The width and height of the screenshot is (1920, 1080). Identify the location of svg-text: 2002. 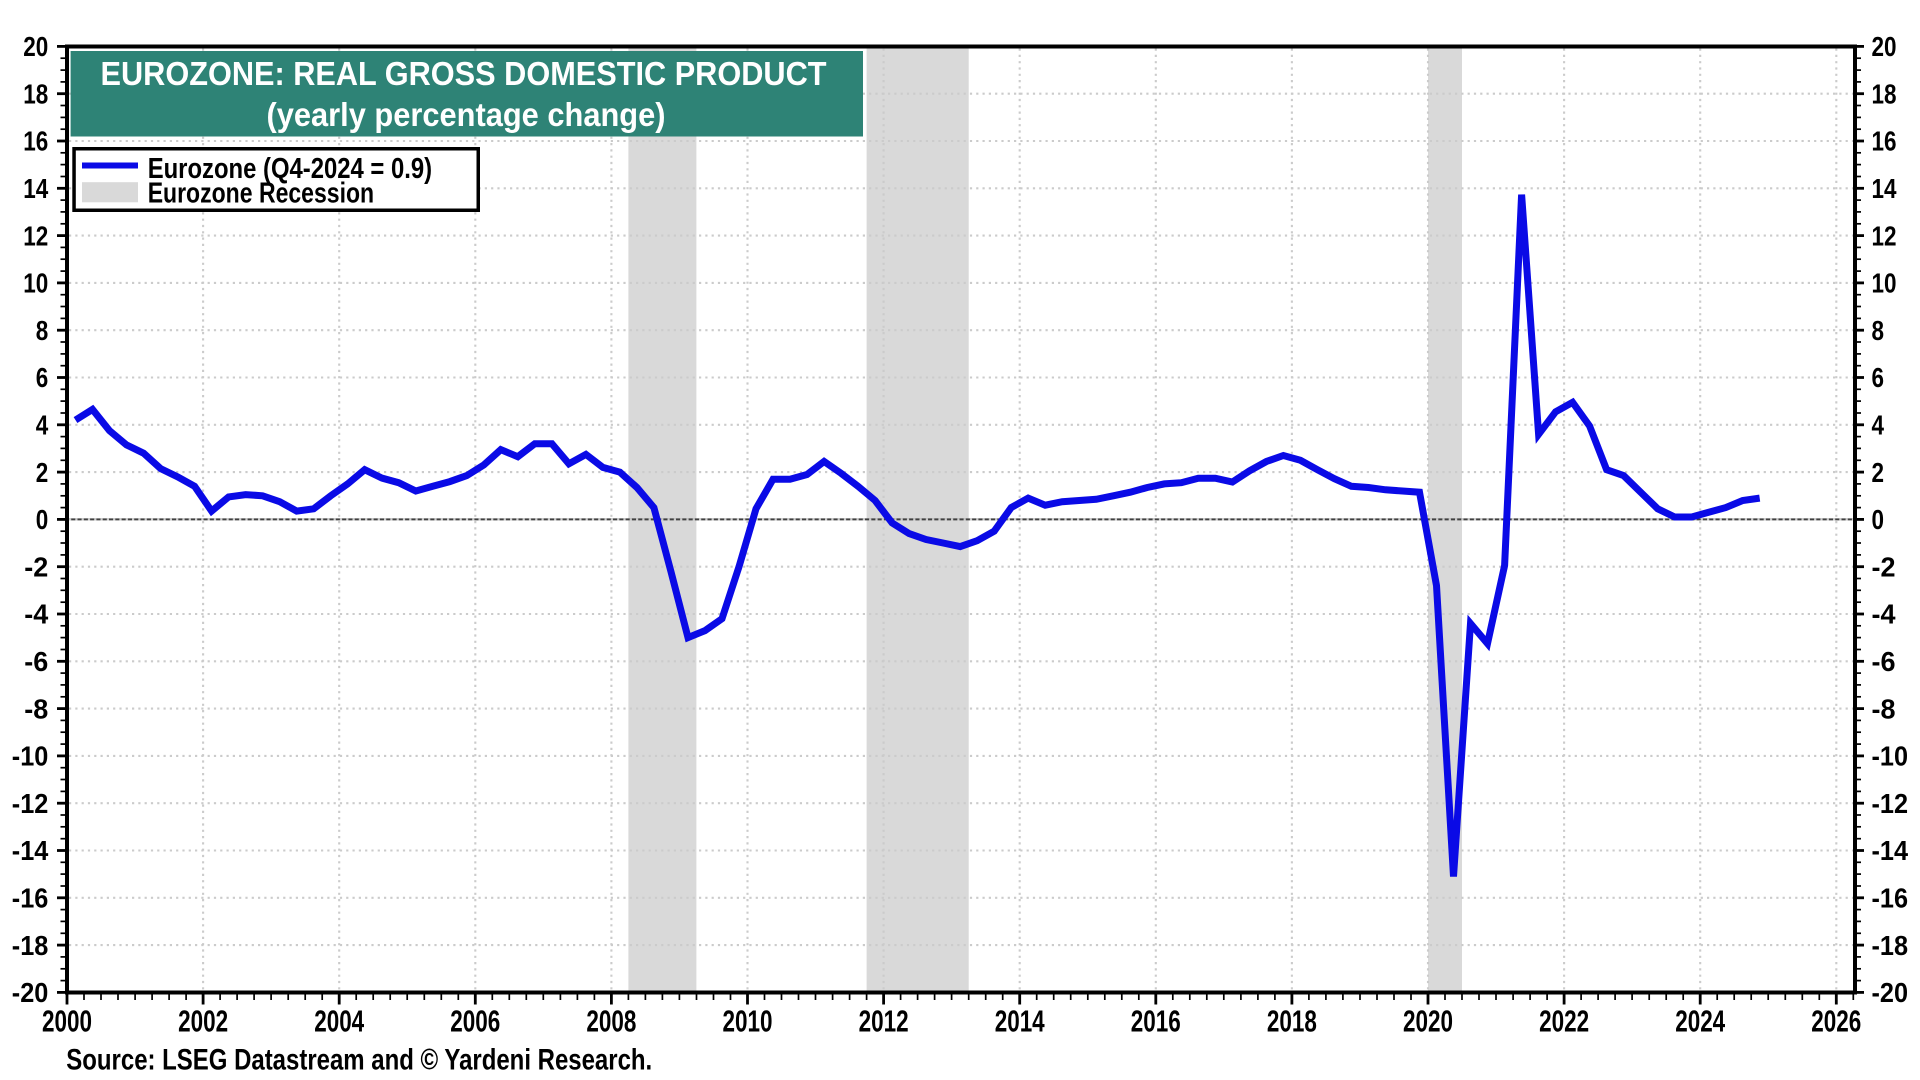
(203, 1022).